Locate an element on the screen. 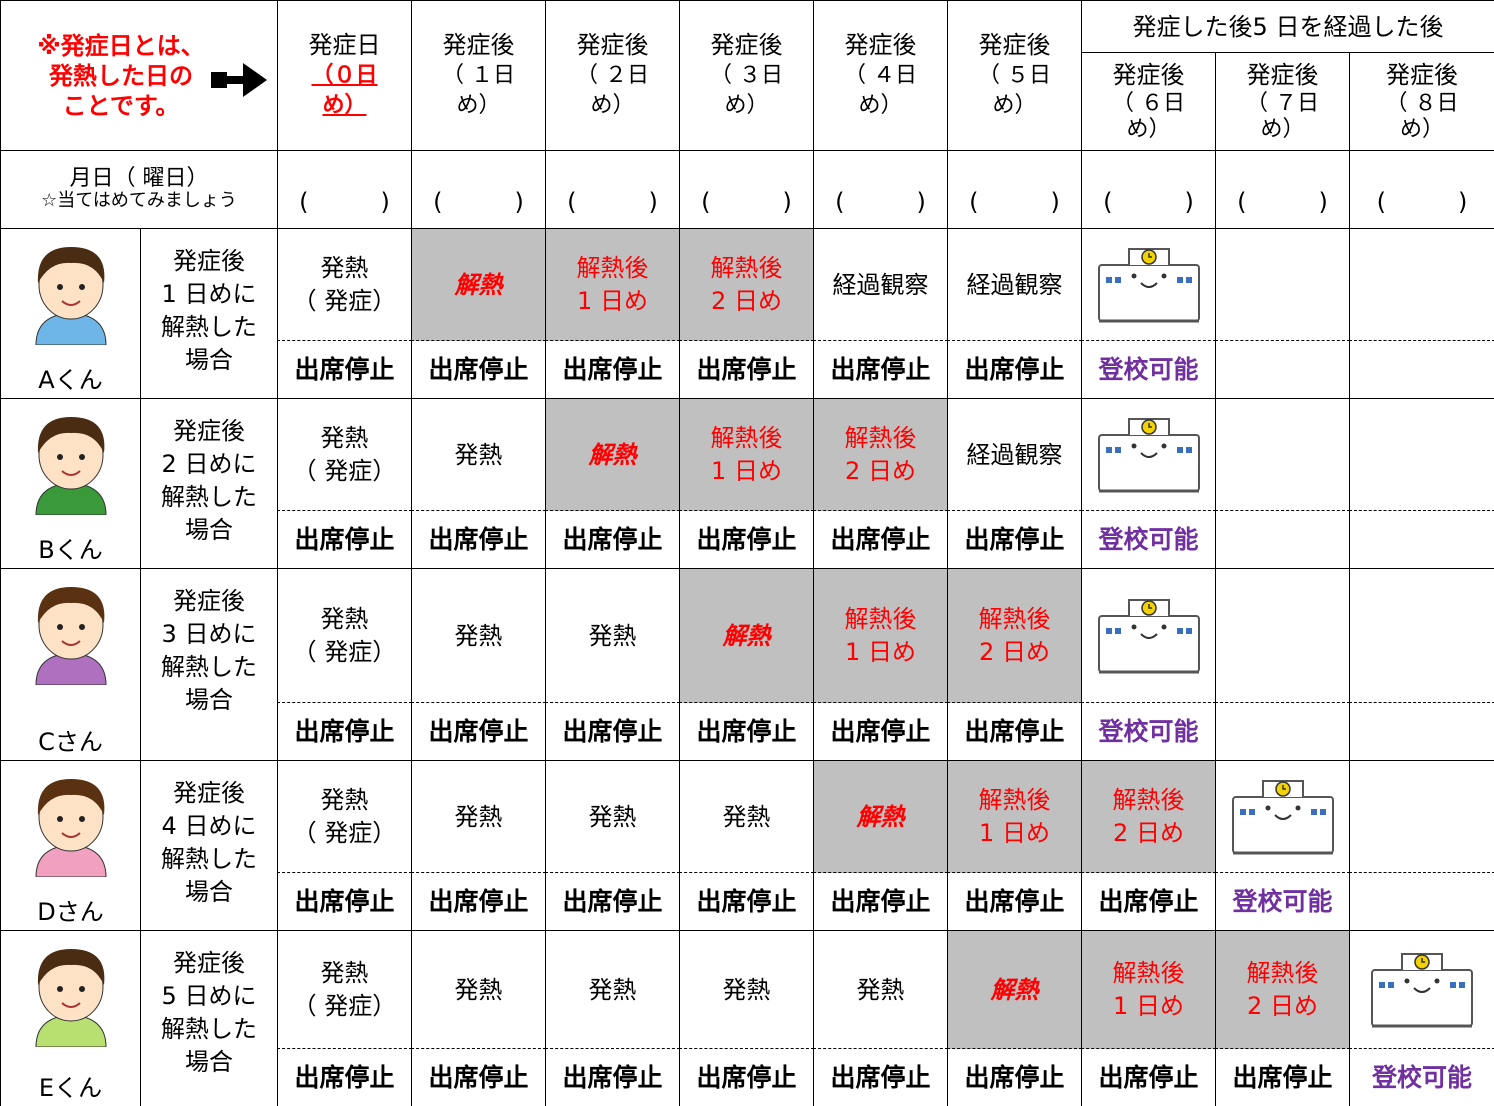  status-text: 解熱後 2 日め is located at coordinates (746, 284).